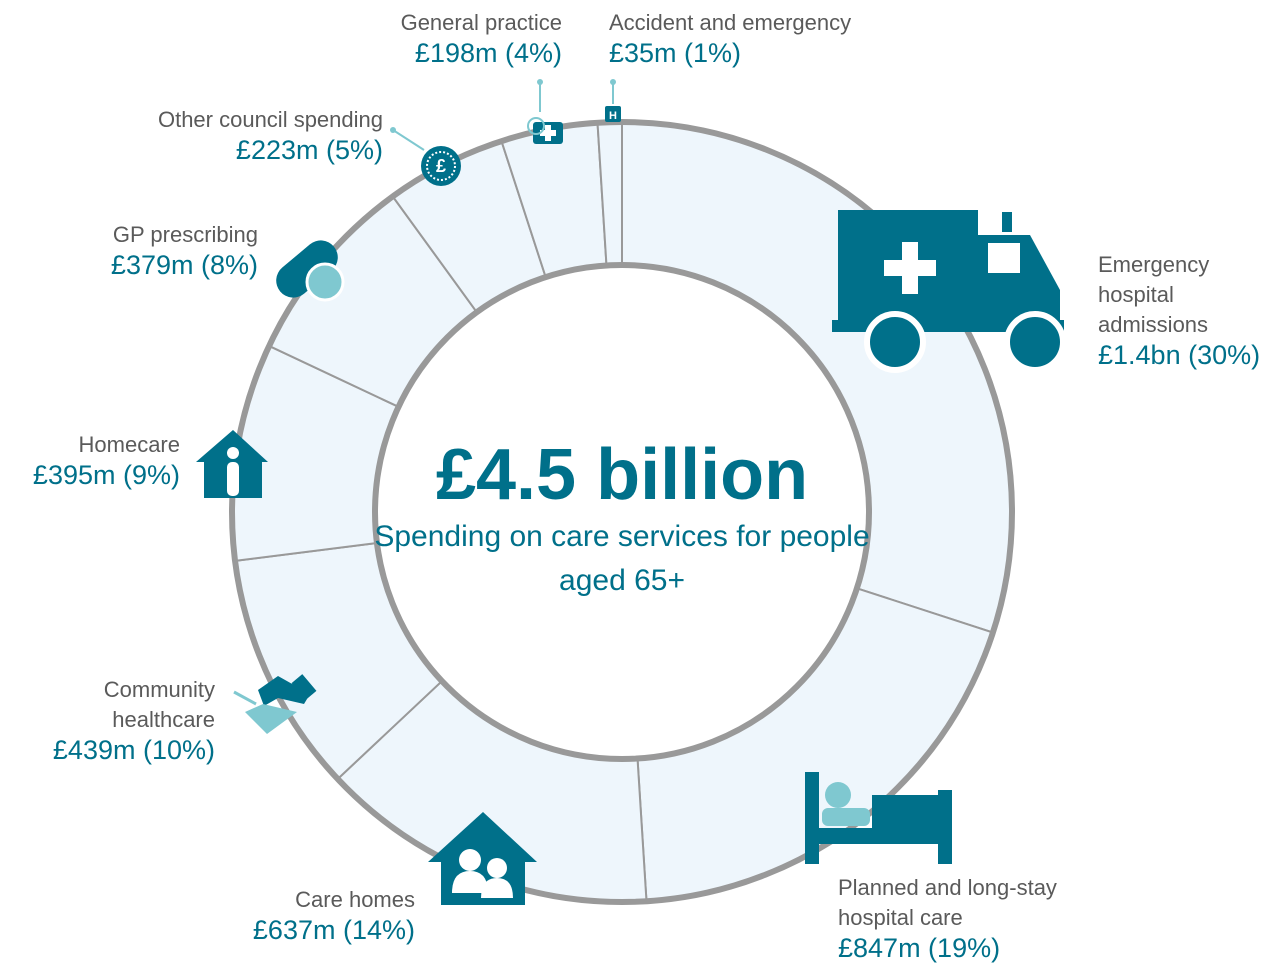 Image resolution: width=1280 pixels, height=971 pixels. I want to click on value-label: £1.4bn (30%), so click(1179, 355).